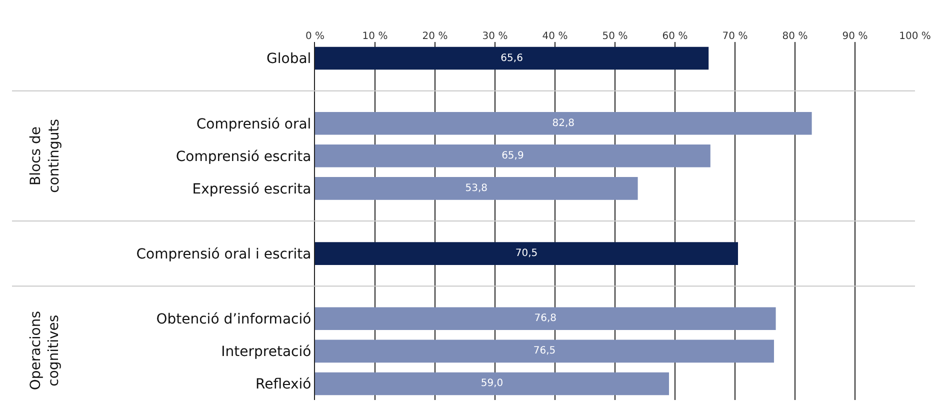 The width and height of the screenshot is (947, 408). What do you see at coordinates (254, 124) in the screenshot?
I see `y-tick-label: Comprensió oral` at bounding box center [254, 124].